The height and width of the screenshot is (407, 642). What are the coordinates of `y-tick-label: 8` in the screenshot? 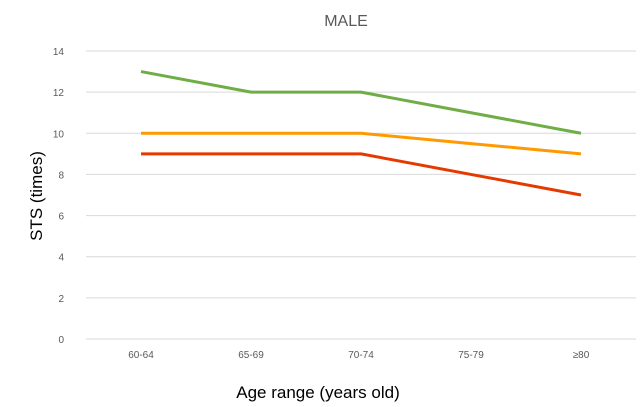 It's located at (61, 175).